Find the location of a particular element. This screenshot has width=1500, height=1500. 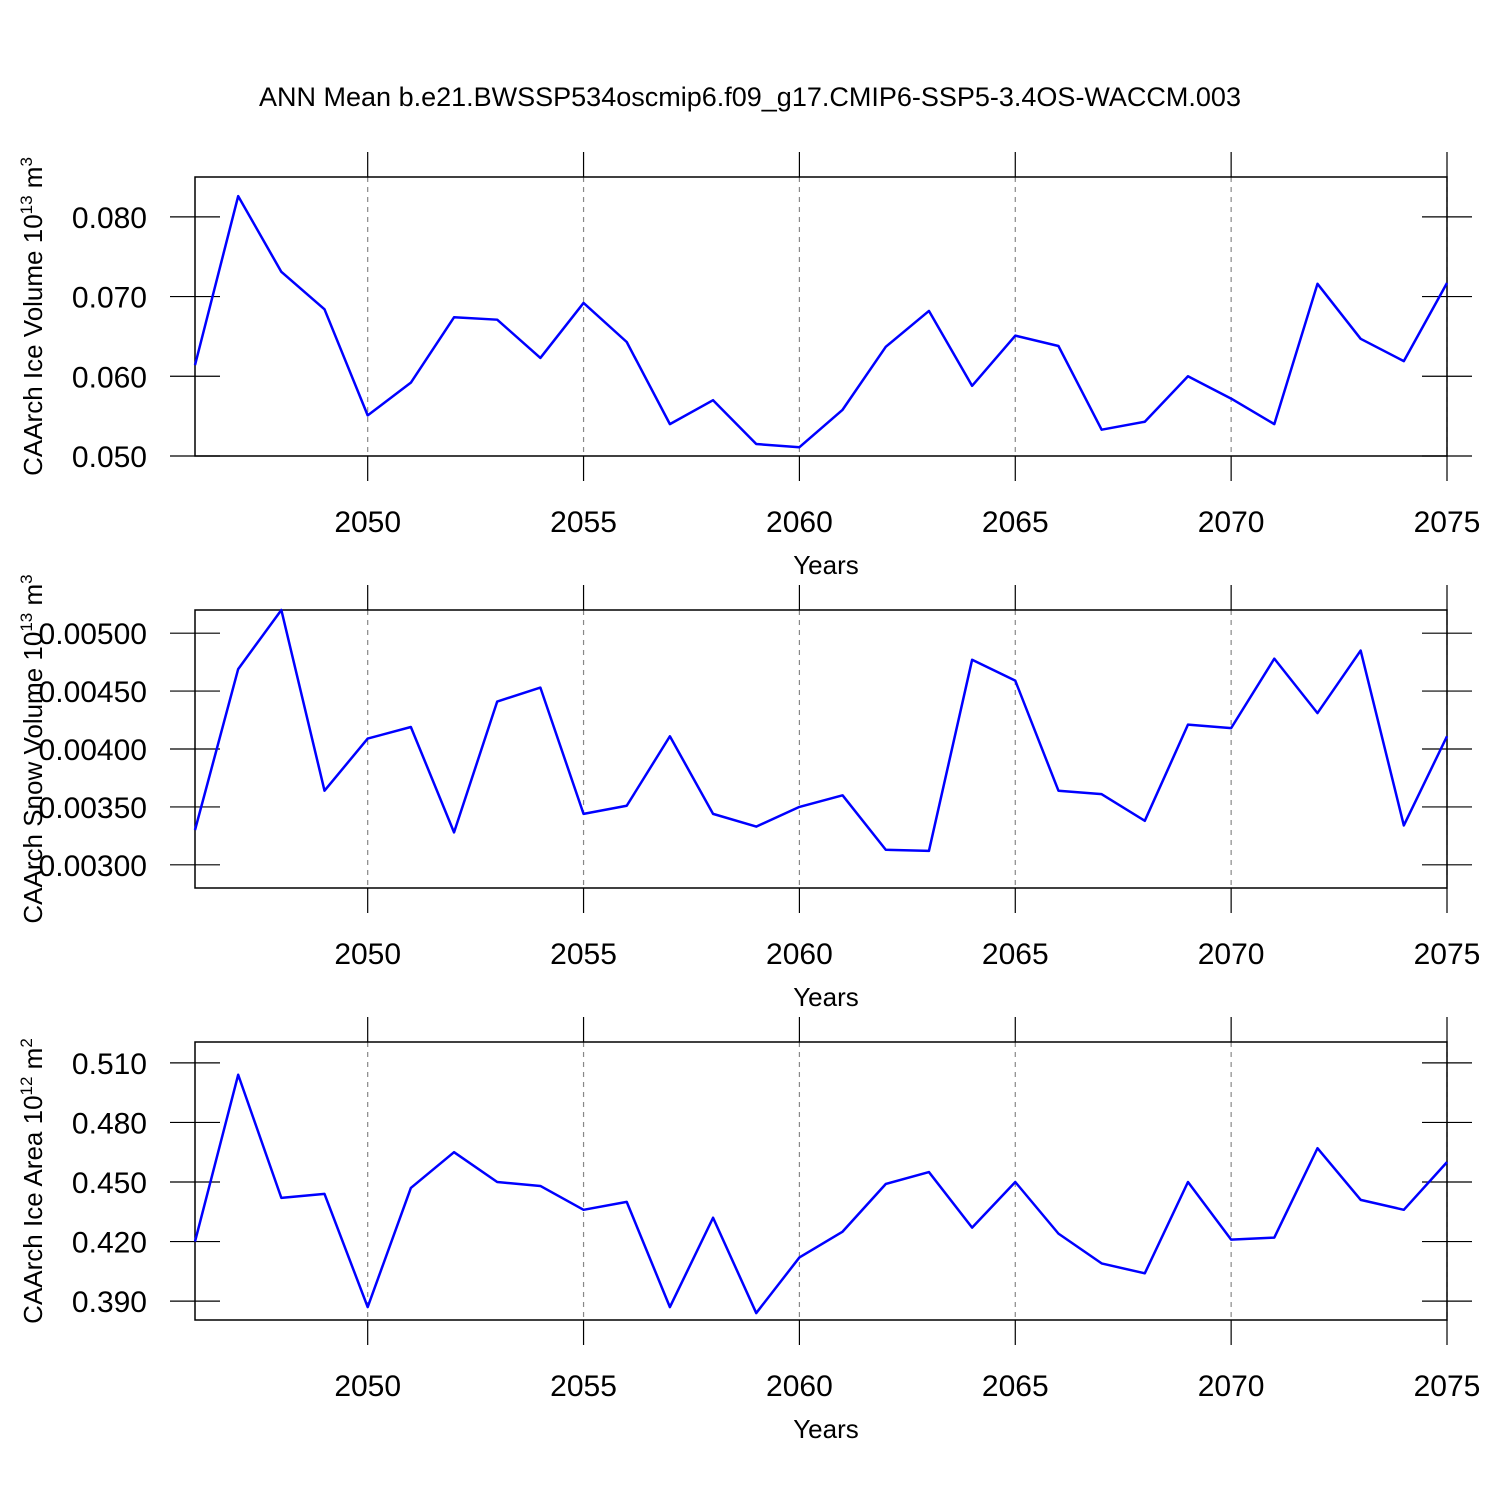

y-axis-label-text: CAArch Ice Volume 10 is located at coordinates (33, 345).